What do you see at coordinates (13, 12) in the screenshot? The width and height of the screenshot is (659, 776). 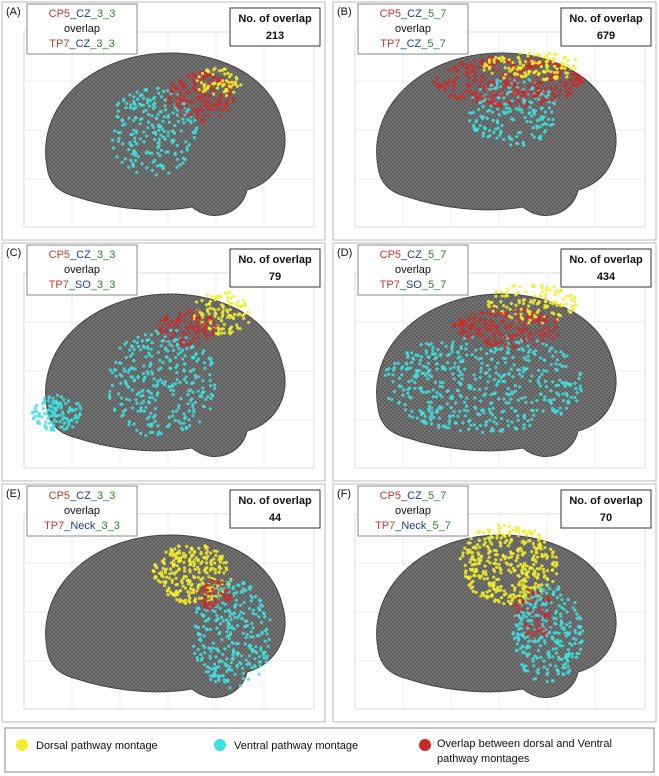 I see `panel-label: (A)` at bounding box center [13, 12].